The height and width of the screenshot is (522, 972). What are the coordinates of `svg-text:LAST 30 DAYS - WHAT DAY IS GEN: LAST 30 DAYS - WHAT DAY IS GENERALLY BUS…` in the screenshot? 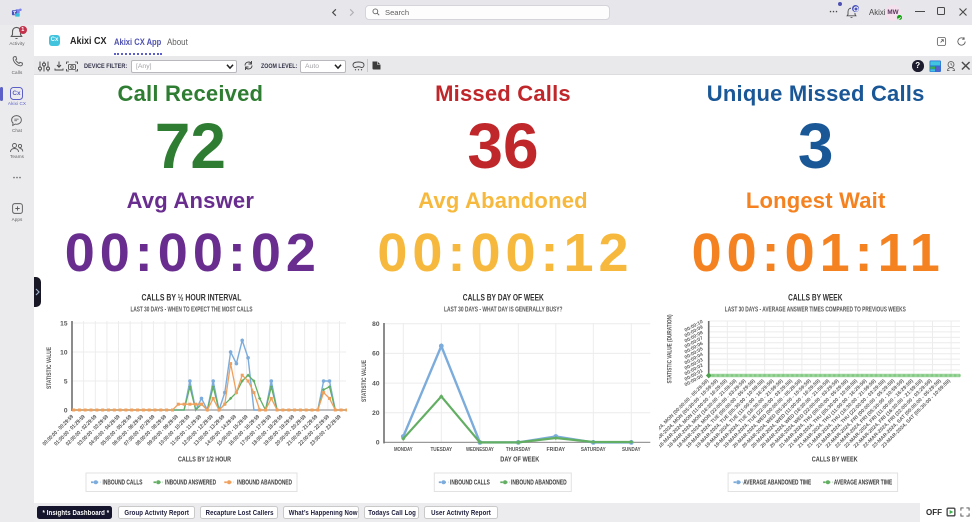 It's located at (503, 309).